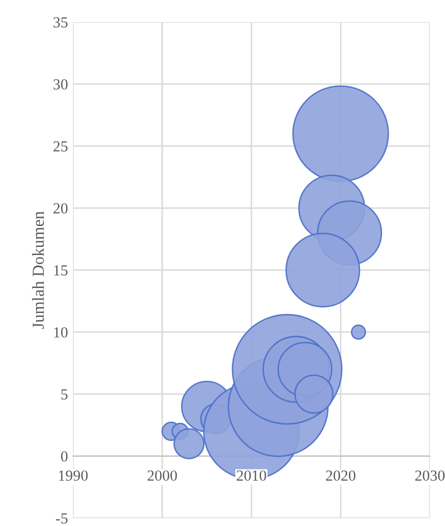 This screenshot has width=445, height=526. What do you see at coordinates (61, 84) in the screenshot?
I see `y-tick-label: 30` at bounding box center [61, 84].